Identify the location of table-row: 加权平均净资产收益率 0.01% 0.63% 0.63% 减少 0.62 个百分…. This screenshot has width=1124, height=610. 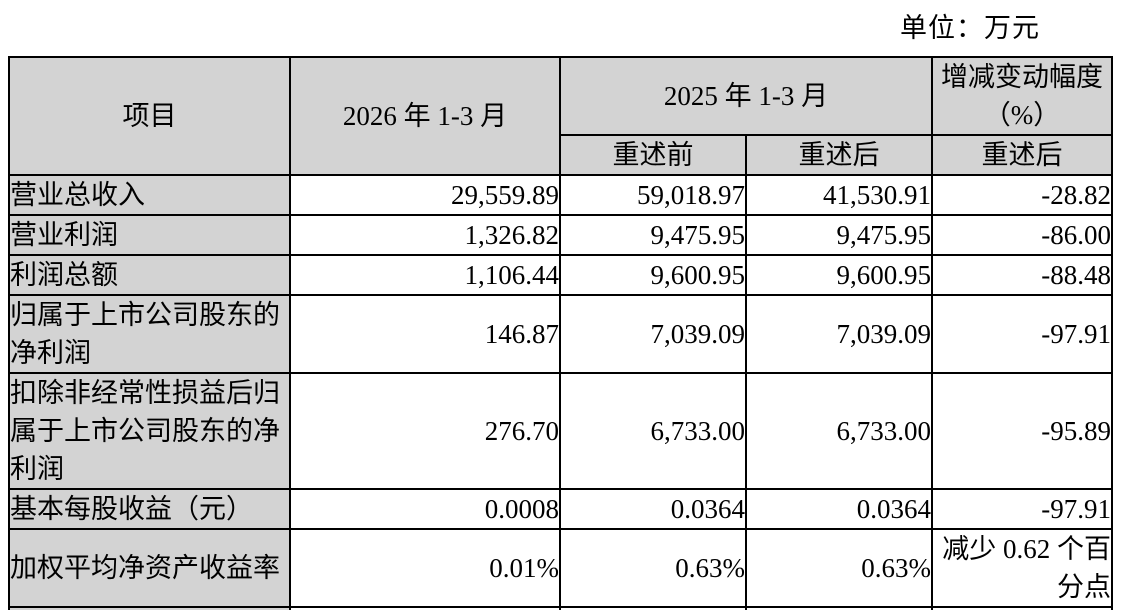
(560, 568).